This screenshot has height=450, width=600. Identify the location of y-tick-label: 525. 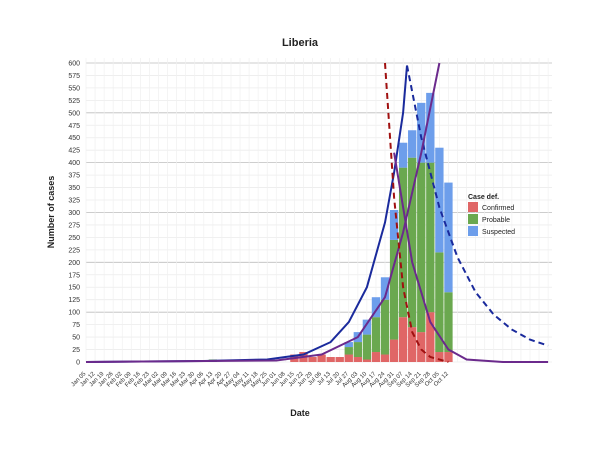
(74, 101).